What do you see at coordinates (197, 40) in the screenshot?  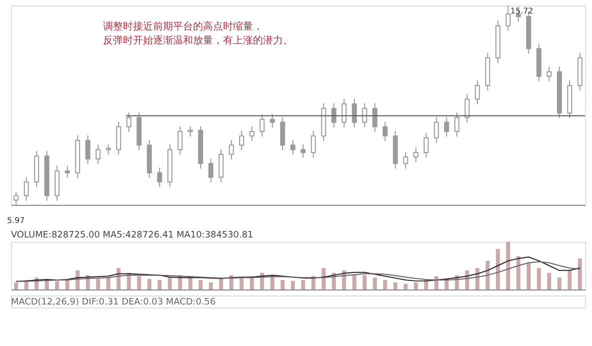 I see `annotation: 反弹时开始逐渐温和放量，有上涨的潜力。` at bounding box center [197, 40].